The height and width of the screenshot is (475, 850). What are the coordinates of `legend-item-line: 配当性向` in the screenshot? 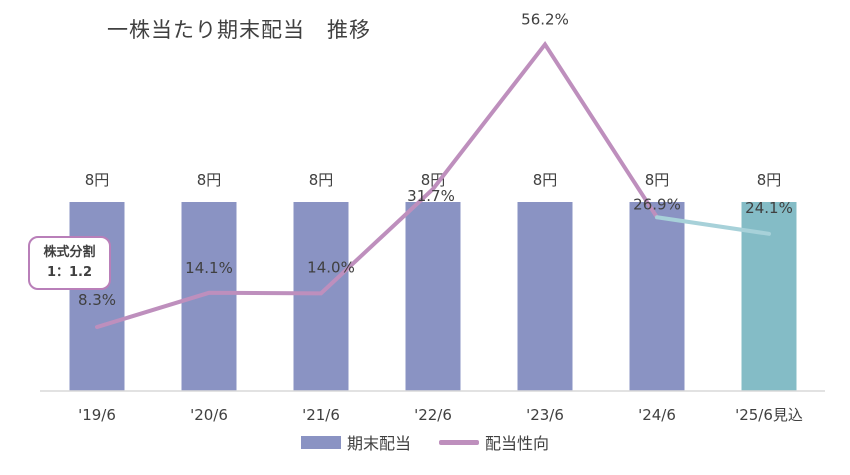 It's located at (494, 442).